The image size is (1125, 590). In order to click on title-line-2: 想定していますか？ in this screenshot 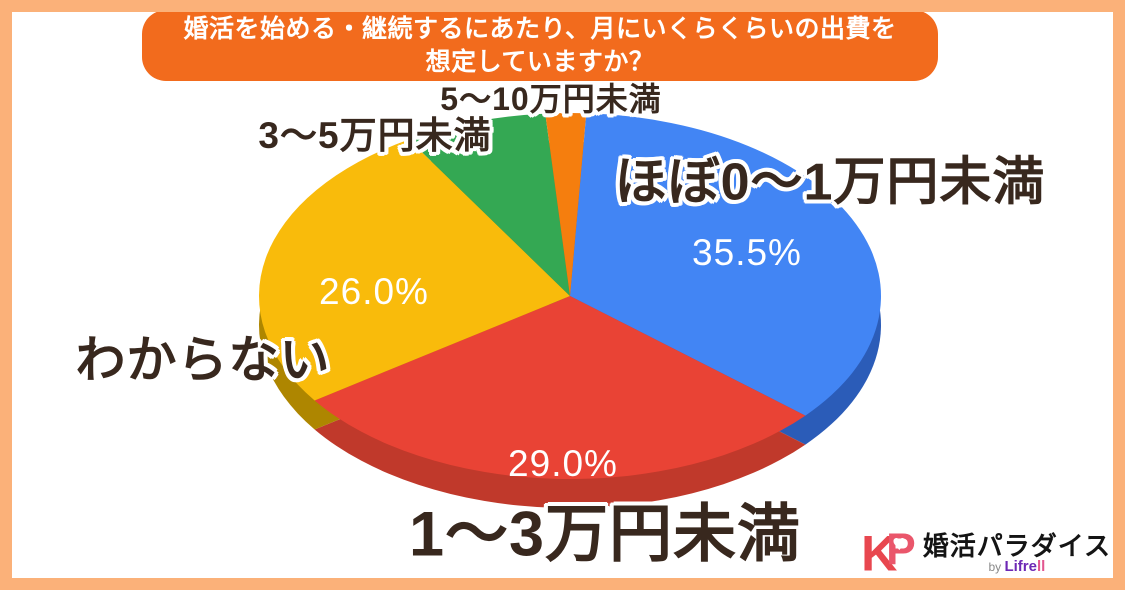, I will do `click(540, 61)`.